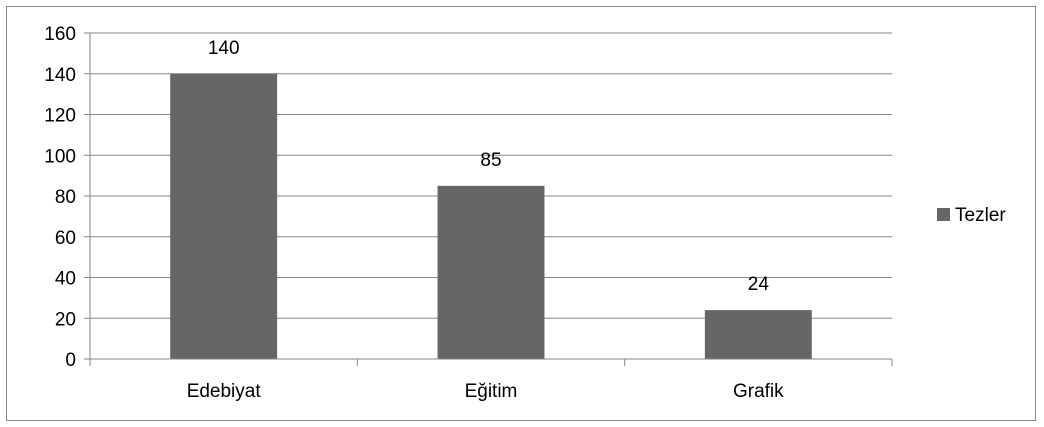 The height and width of the screenshot is (427, 1044). I want to click on y-tick-label: 80, so click(65, 197).